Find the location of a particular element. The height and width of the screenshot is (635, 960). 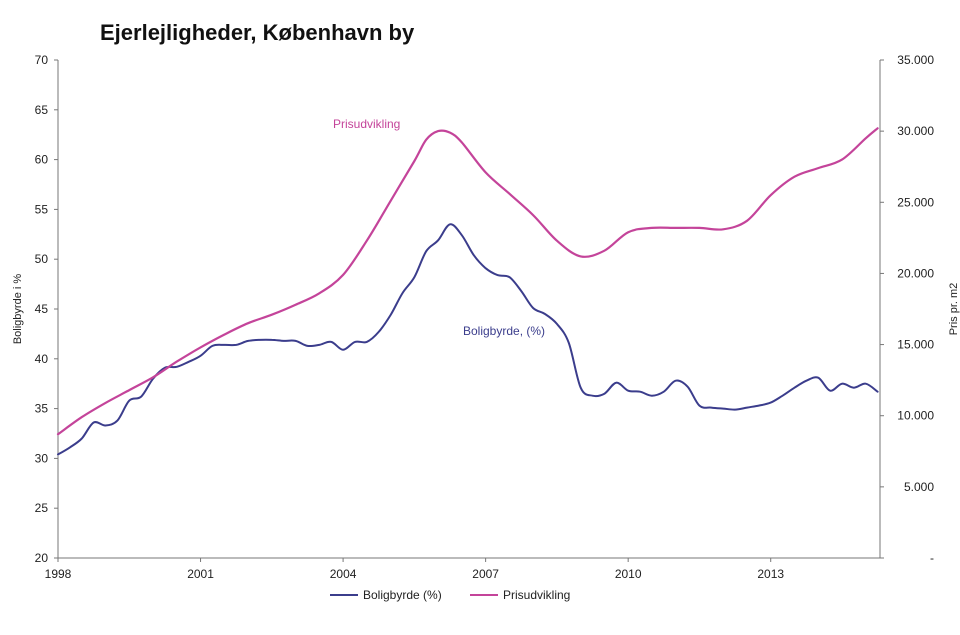

y-tick-label: 50 is located at coordinates (42, 259).